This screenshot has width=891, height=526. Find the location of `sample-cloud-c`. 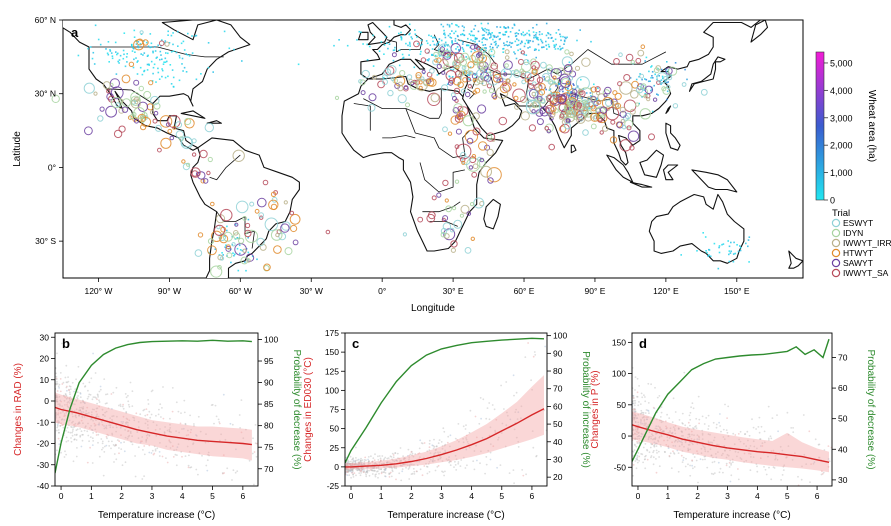

sample-cloud-c is located at coordinates (446, 413).